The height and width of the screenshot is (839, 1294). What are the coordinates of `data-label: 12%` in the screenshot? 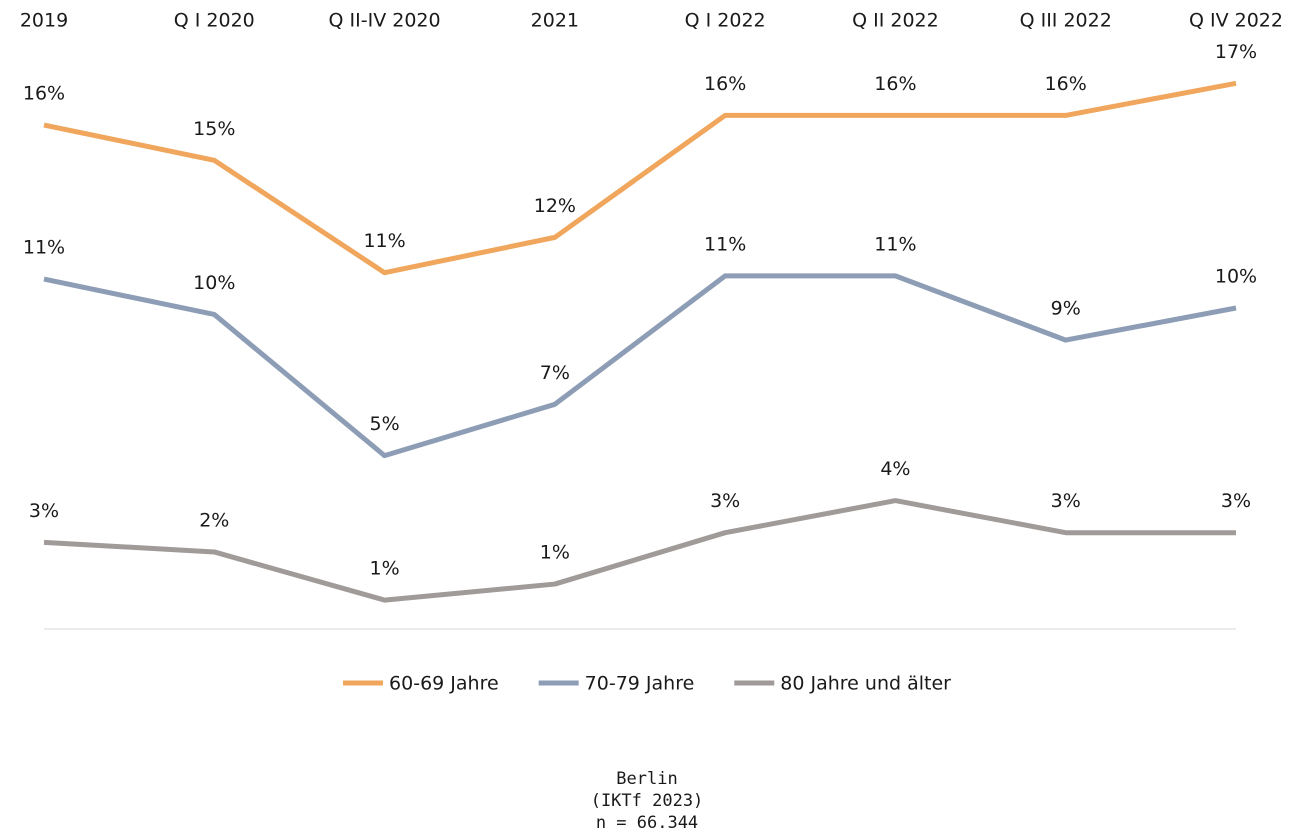 It's located at (555, 206).